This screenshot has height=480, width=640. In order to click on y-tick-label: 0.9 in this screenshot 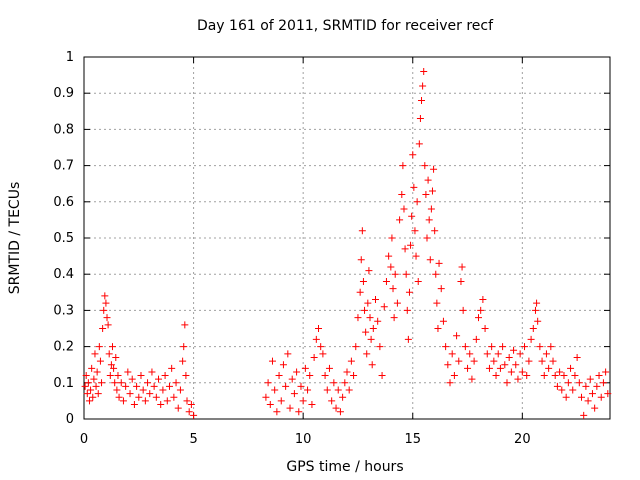, I will do `click(63, 93)`.